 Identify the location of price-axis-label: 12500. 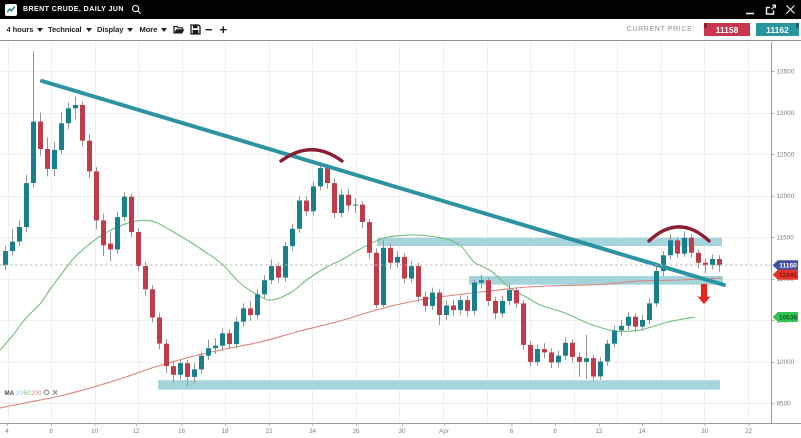
(786, 154).